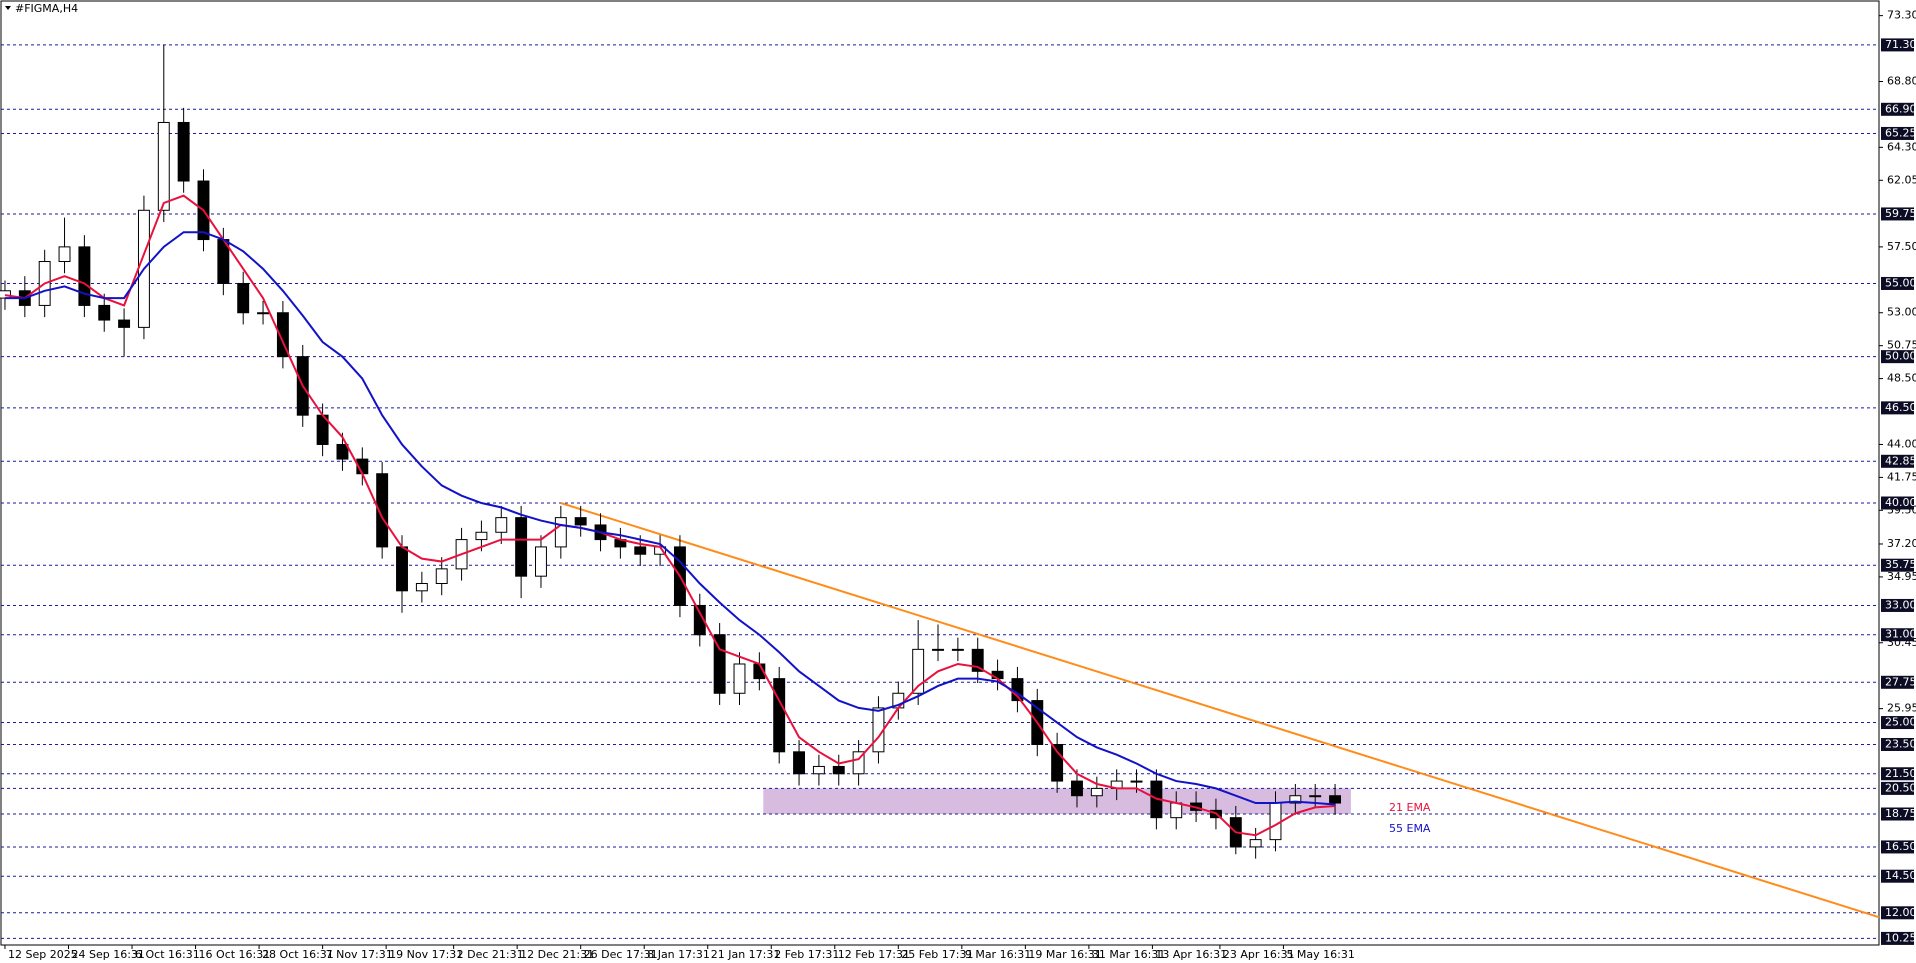 The image size is (1916, 963). What do you see at coordinates (1901, 179) in the screenshot?
I see `y-tick-label: 62.05` at bounding box center [1901, 179].